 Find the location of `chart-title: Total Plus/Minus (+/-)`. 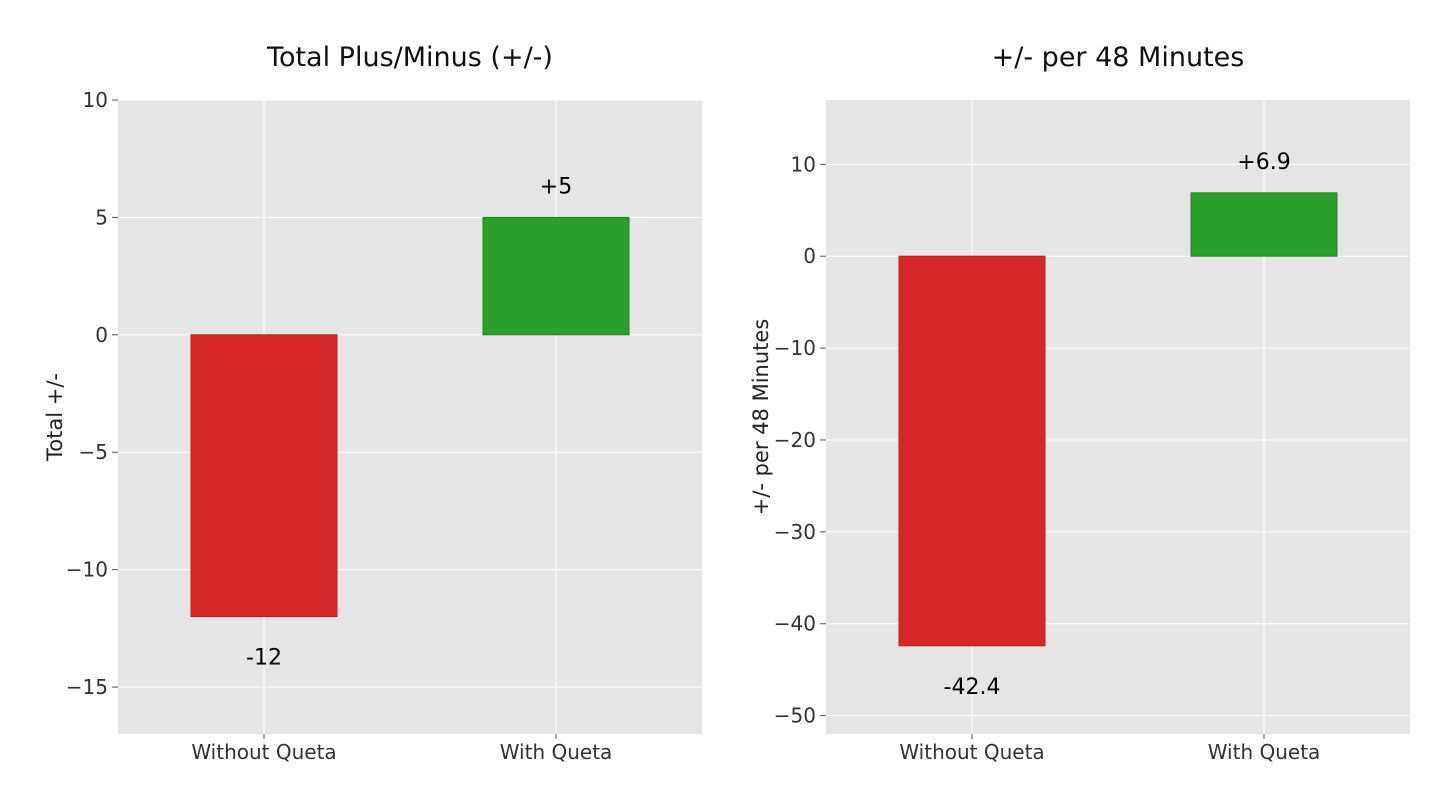

chart-title: Total Plus/Minus (+/-) is located at coordinates (409, 57).